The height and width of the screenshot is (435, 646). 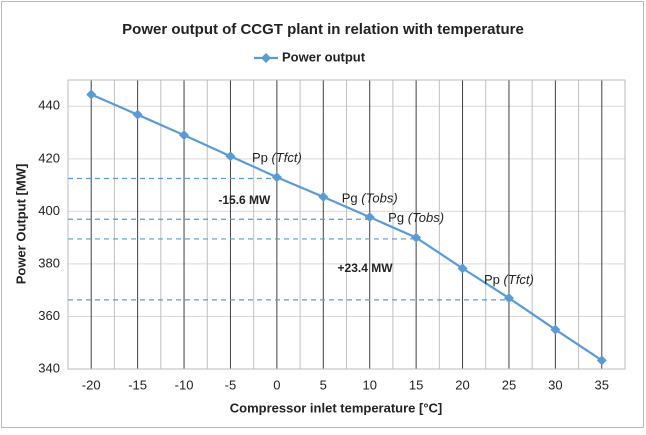 I want to click on annotation-text: +23.4 MW, so click(x=366, y=268).